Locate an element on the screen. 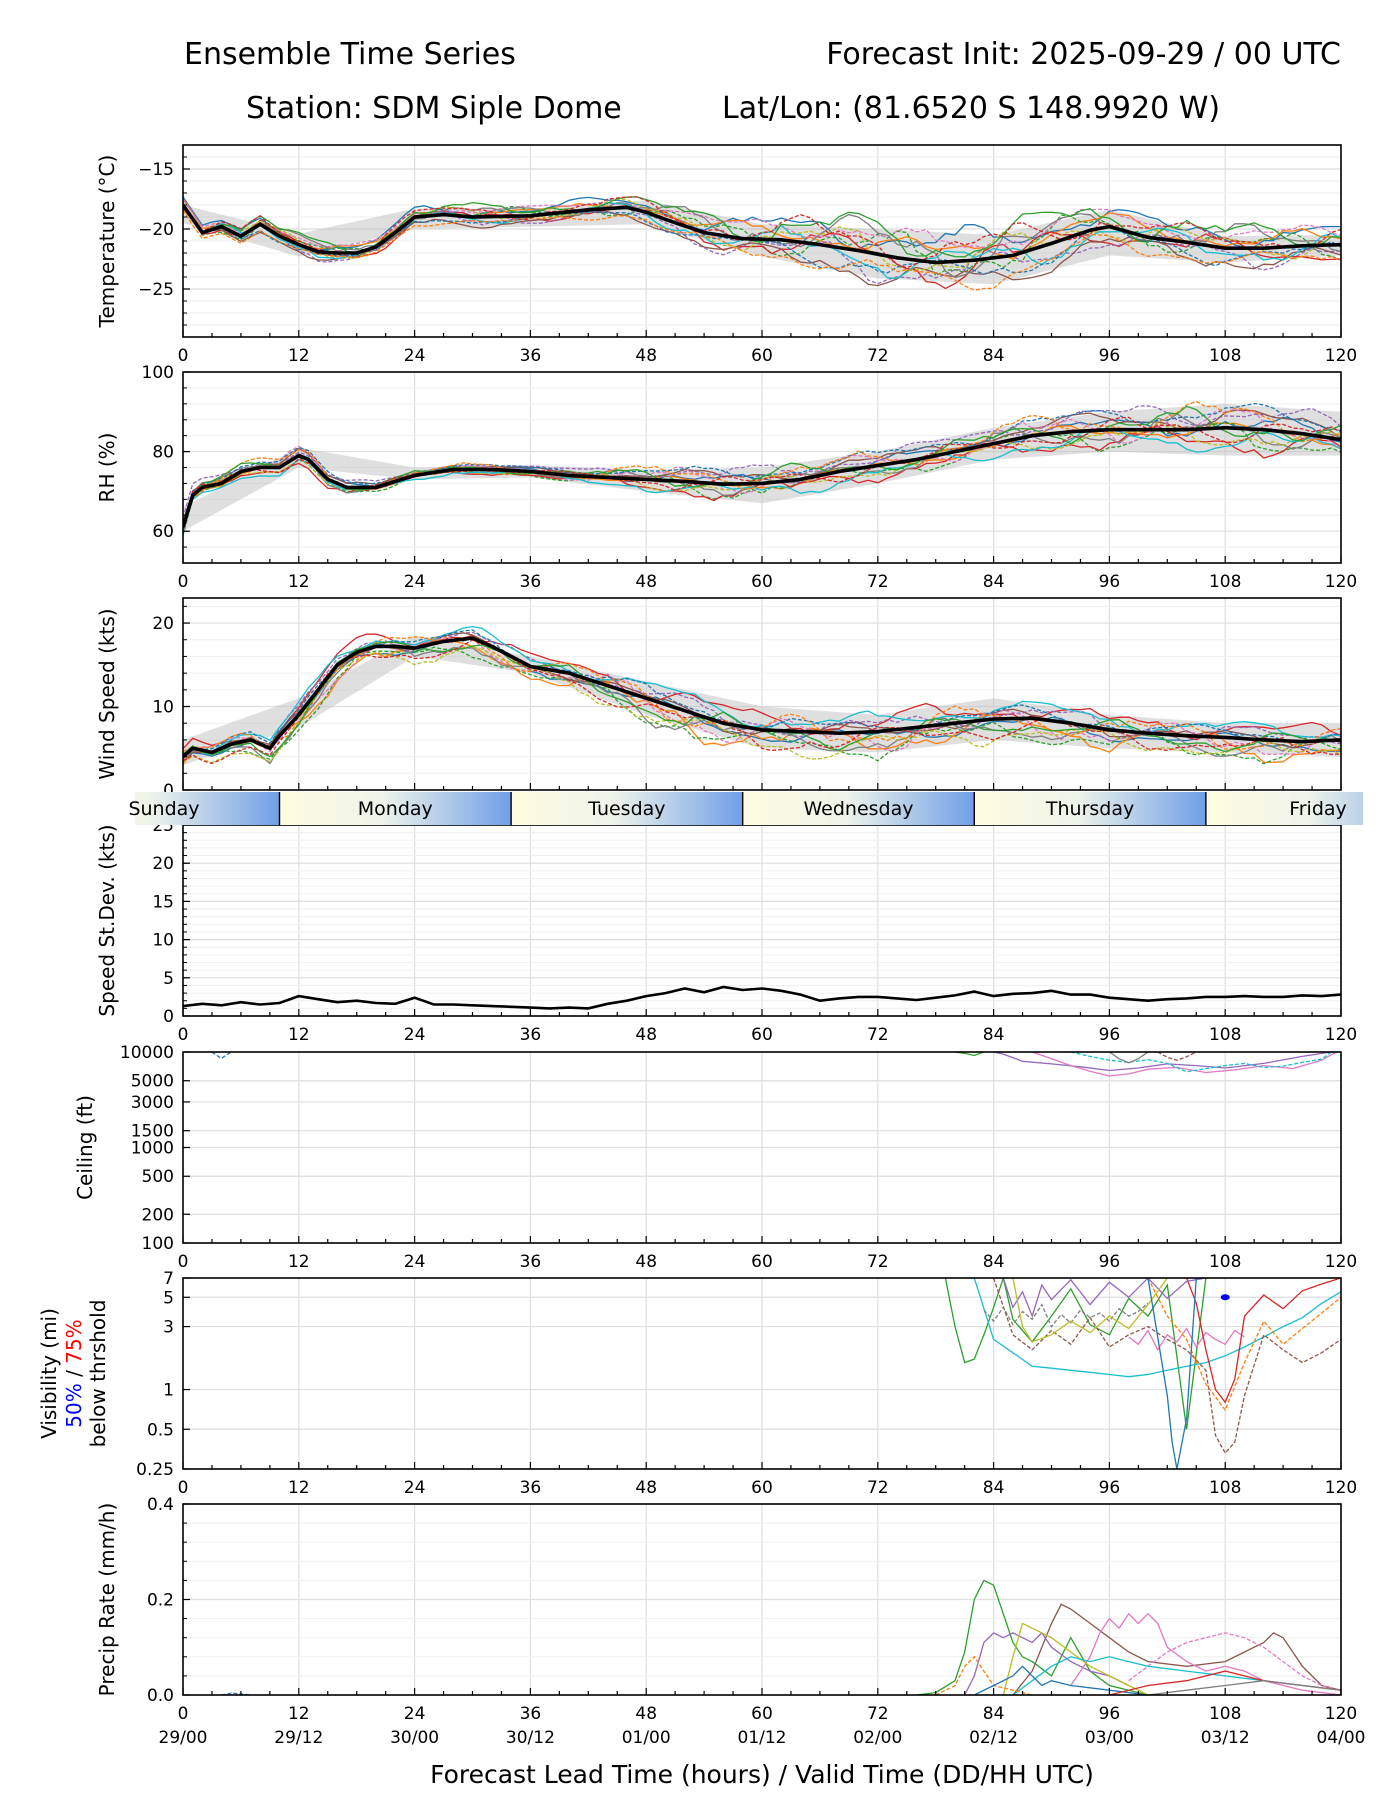 Image resolution: width=1400 pixels, height=1800 pixels. day-label: Tuesday is located at coordinates (626, 809).